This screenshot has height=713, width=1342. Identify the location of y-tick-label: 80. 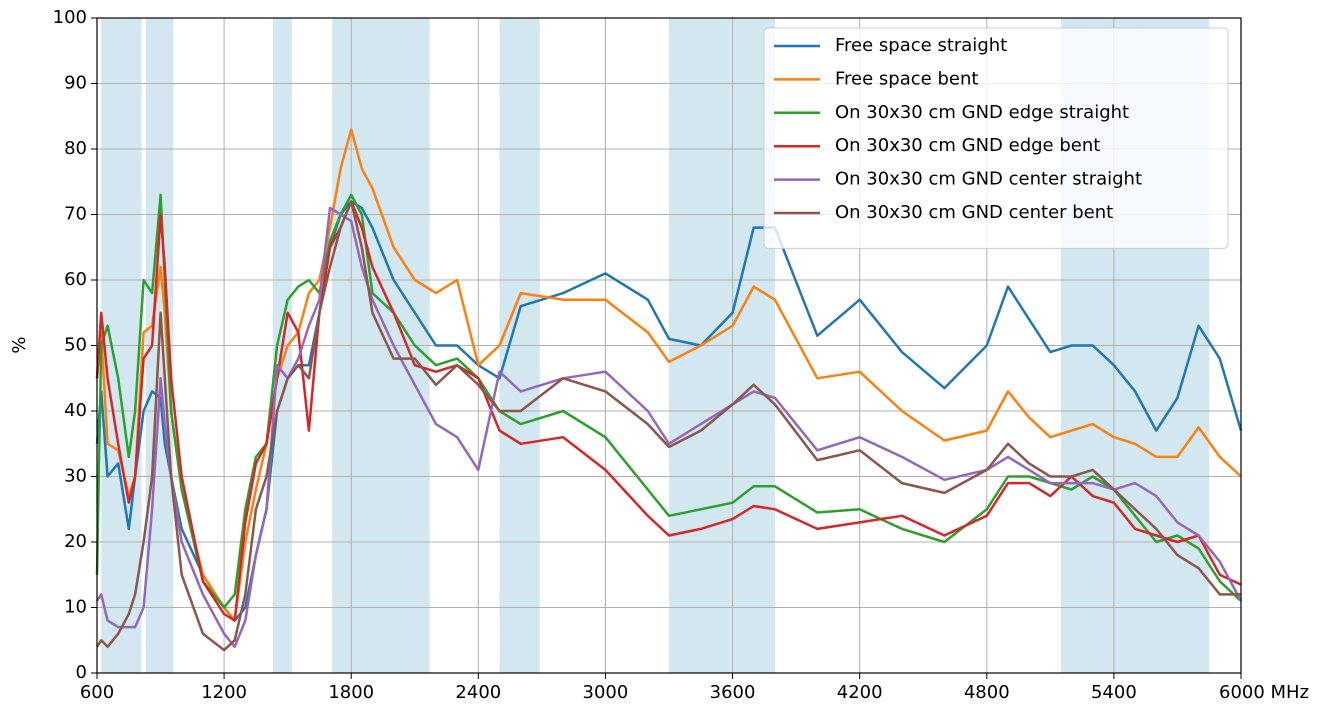
(75, 148).